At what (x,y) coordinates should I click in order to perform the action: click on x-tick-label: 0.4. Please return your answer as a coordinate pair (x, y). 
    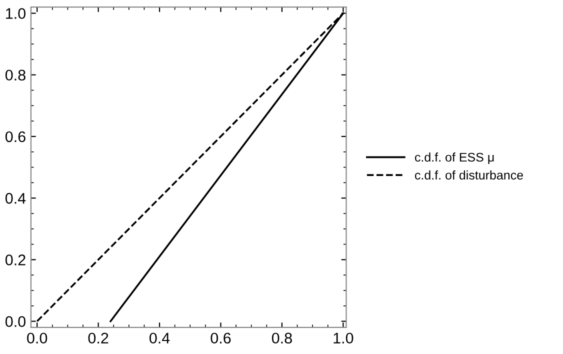
    Looking at the image, I should click on (160, 338).